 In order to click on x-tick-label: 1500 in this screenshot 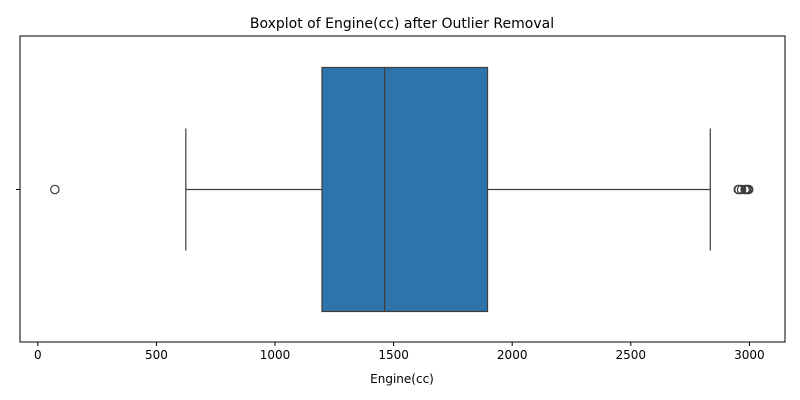, I will do `click(393, 355)`.